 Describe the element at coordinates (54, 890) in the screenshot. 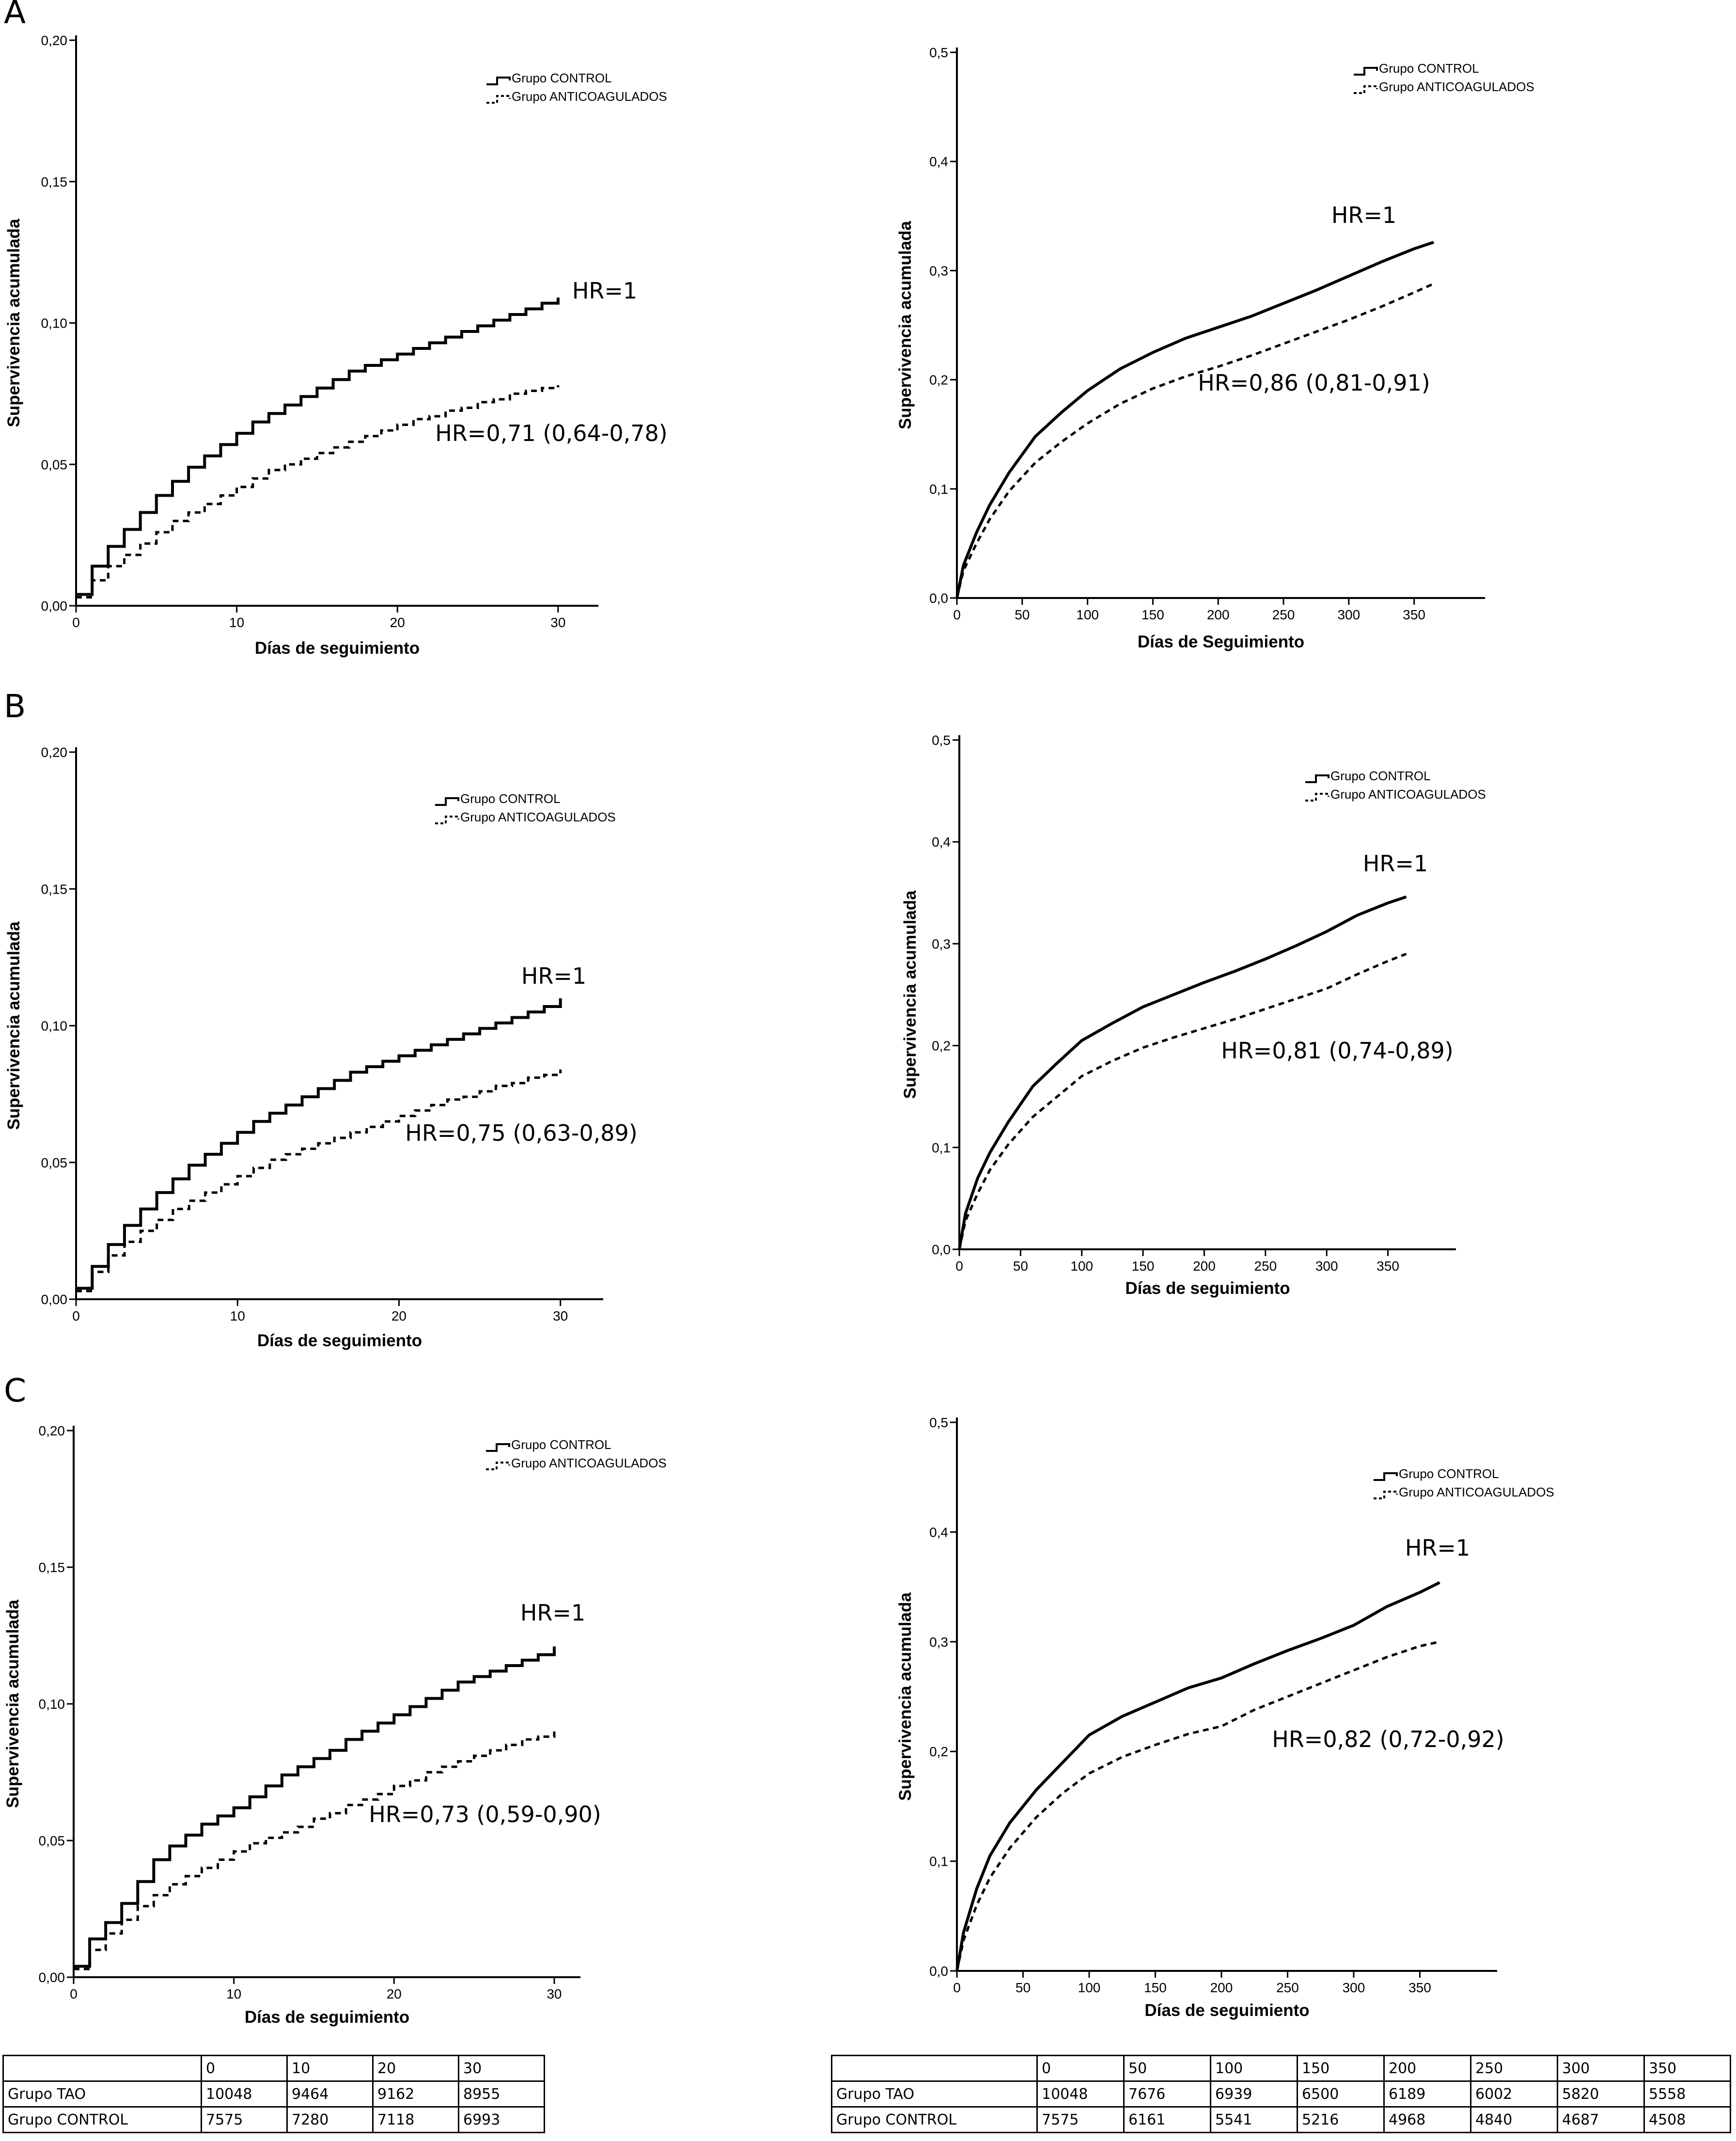

I see `y-tick-label: 0,15` at that location.